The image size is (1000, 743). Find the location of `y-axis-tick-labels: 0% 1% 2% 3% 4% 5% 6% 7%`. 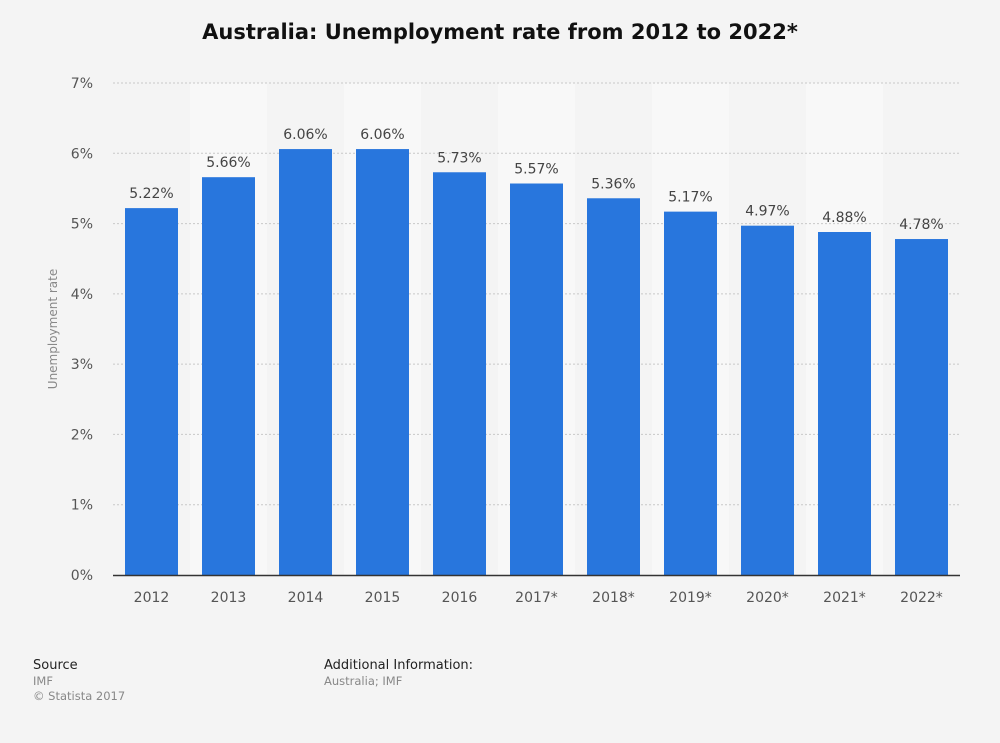

y-axis-tick-labels: 0% 1% 2% 3% 4% 5% 6% 7% is located at coordinates (82, 330).